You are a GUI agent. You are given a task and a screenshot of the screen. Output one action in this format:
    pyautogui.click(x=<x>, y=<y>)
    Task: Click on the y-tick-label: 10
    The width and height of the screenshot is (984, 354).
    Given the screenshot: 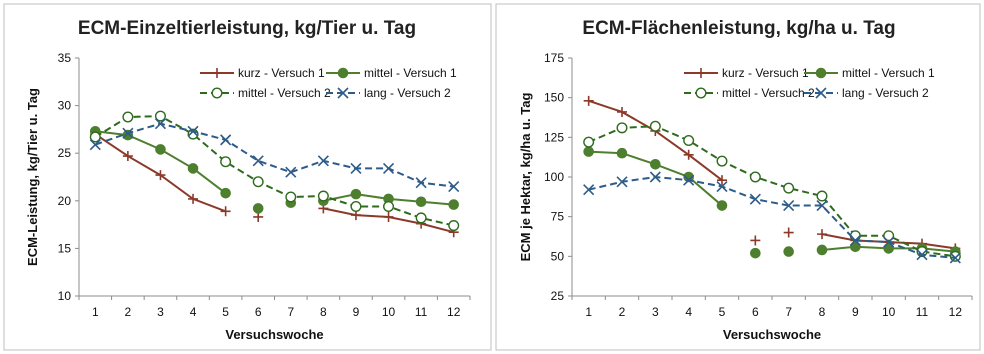 What is the action you would take?
    pyautogui.click(x=65, y=296)
    